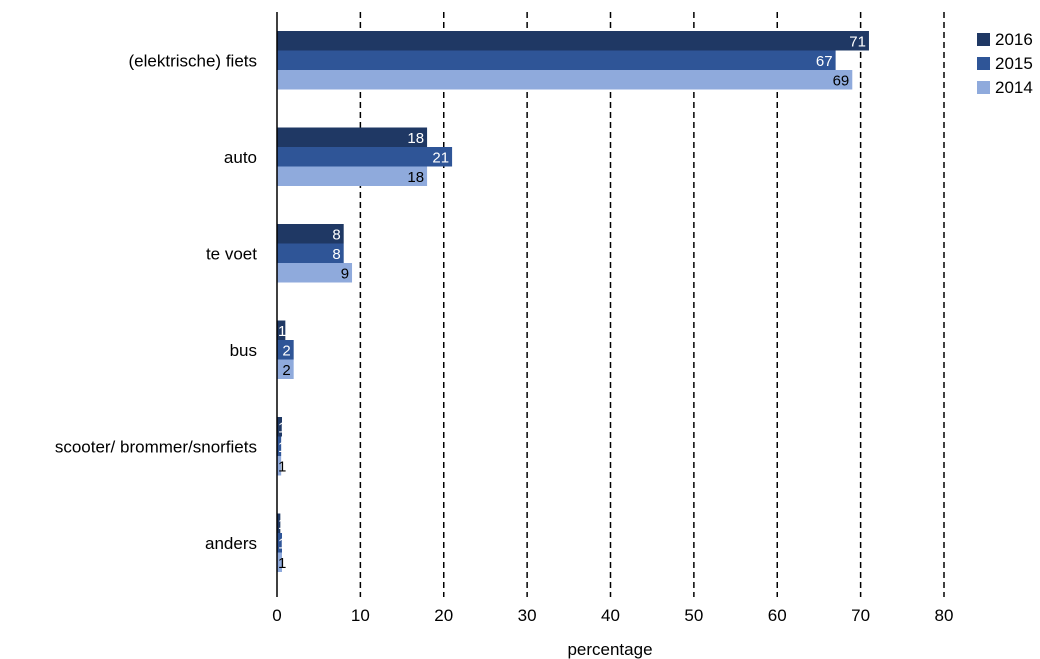 The image size is (1040, 659). I want to click on value-label-2015-anders: 1, so click(282, 543).